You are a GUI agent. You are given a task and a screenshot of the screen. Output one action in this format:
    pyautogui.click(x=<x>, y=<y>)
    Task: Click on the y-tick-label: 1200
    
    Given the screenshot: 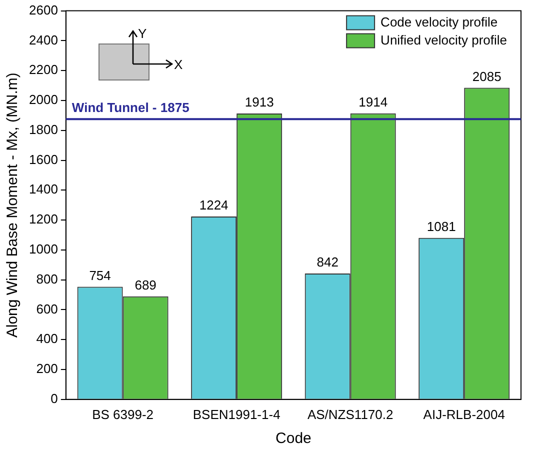 What is the action you would take?
    pyautogui.click(x=43, y=219)
    